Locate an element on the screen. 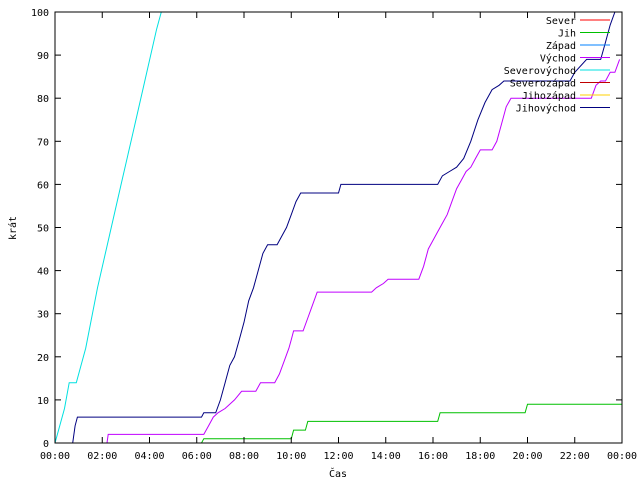  x-tick-label: 10:00 is located at coordinates (291, 456).